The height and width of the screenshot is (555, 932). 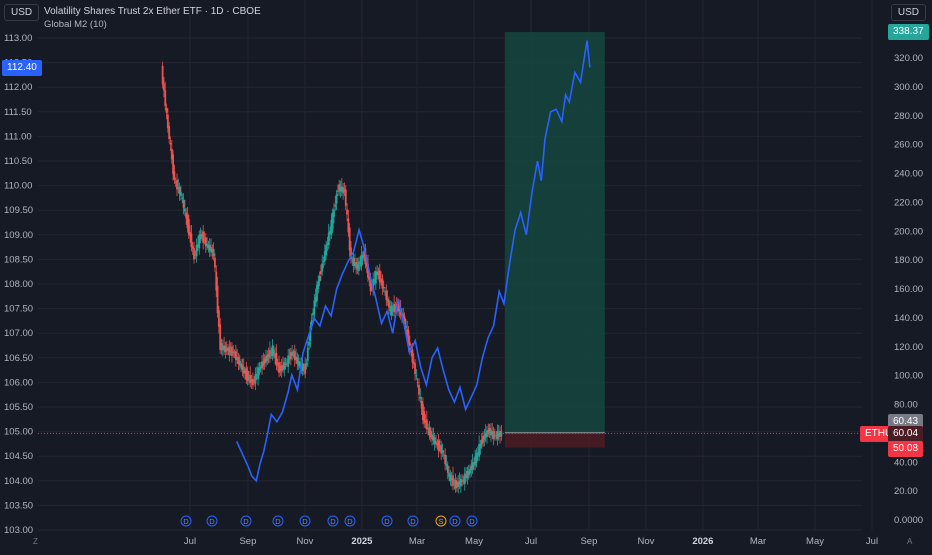 What do you see at coordinates (908, 58) in the screenshot?
I see `right-axis-tick: 320.00` at bounding box center [908, 58].